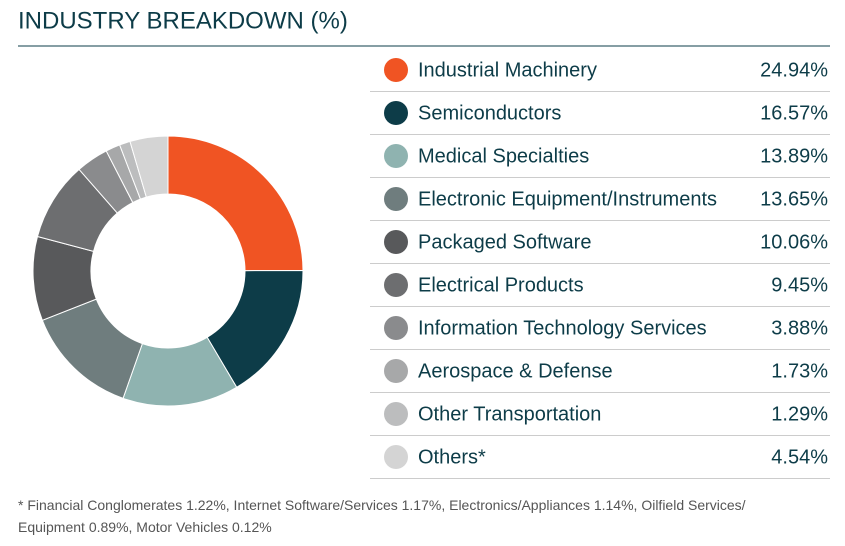  Describe the element at coordinates (183, 20) in the screenshot. I see `chart-title: INDUSTRY BREAKDOWN (%)` at that location.